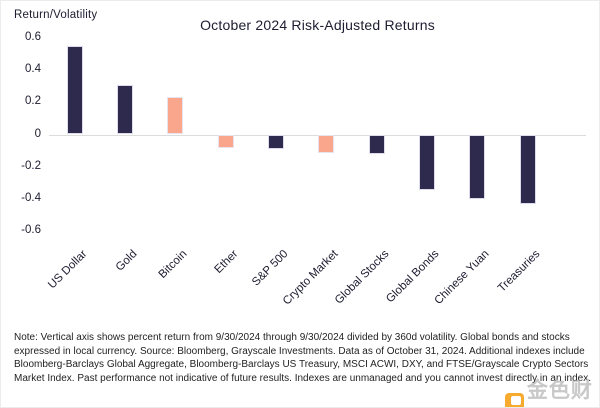  I want to click on y-tick-label: 0.6, so click(33, 36).